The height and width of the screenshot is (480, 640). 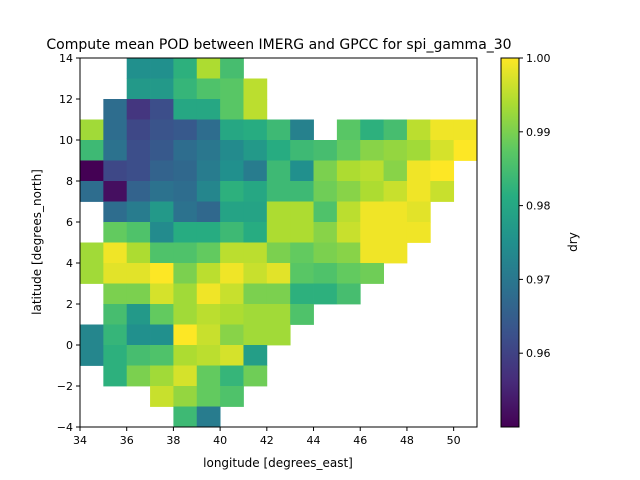 I want to click on x-tick-label: 34, so click(x=80, y=440).